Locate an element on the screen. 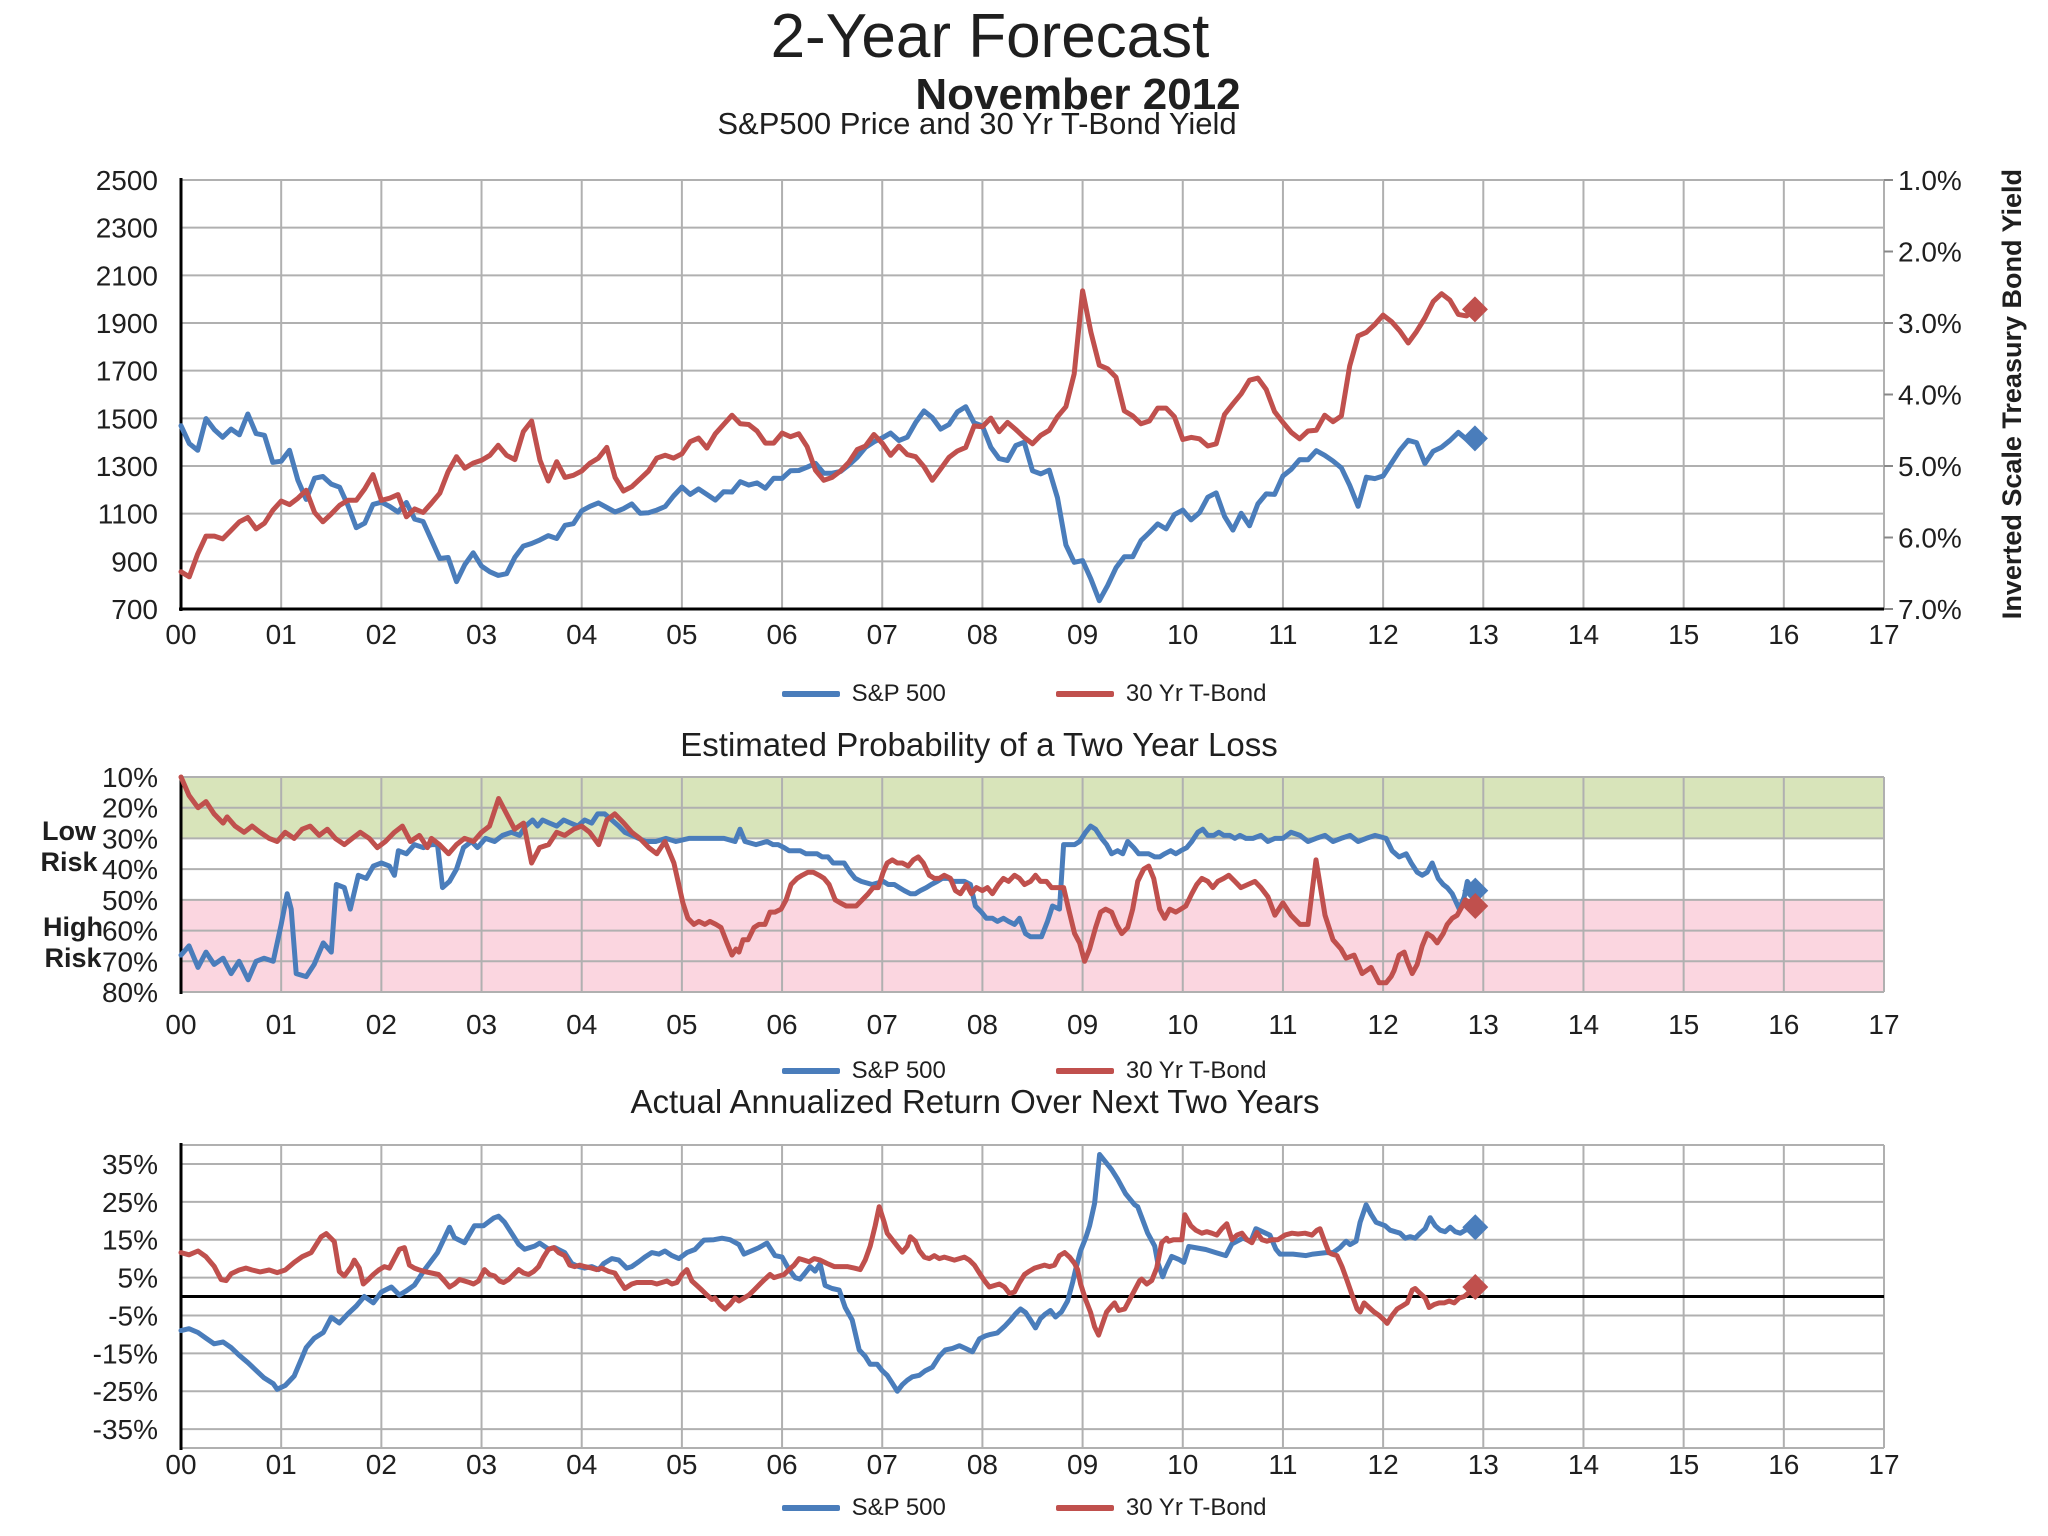  chart1-title: S&P500 Price and 30 Yr T-Bond Yield is located at coordinates (977, 123).